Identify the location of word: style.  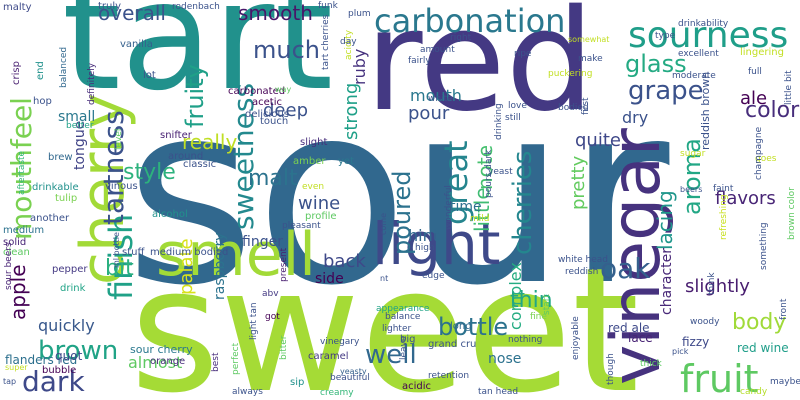
(149, 172).